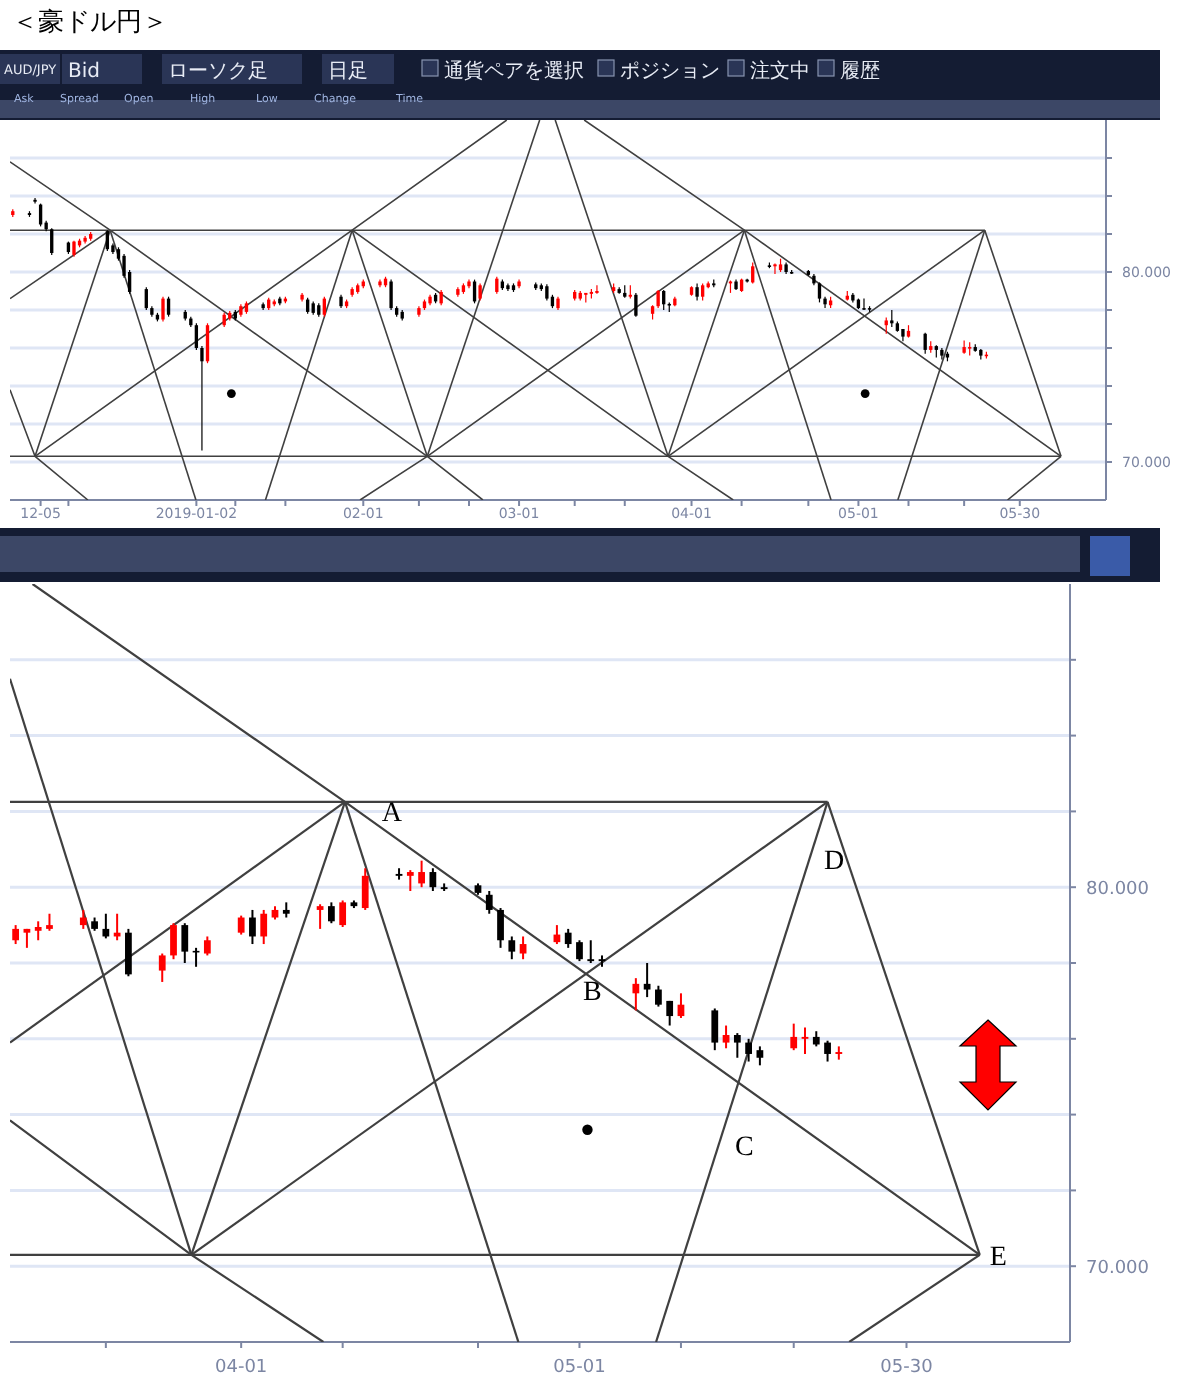  What do you see at coordinates (592, 992) in the screenshot?
I see `annotation: B` at bounding box center [592, 992].